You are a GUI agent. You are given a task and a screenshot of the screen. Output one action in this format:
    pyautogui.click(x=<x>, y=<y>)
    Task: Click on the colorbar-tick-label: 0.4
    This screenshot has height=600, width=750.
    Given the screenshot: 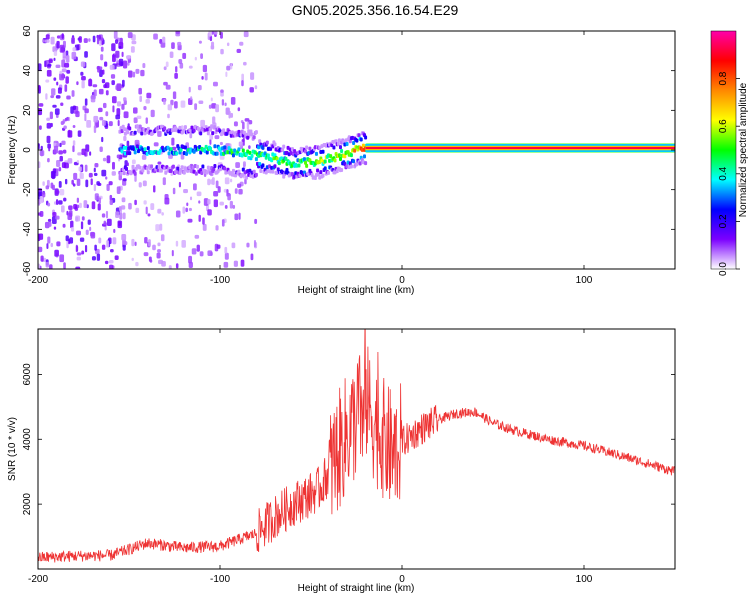 What is the action you would take?
    pyautogui.click(x=723, y=173)
    